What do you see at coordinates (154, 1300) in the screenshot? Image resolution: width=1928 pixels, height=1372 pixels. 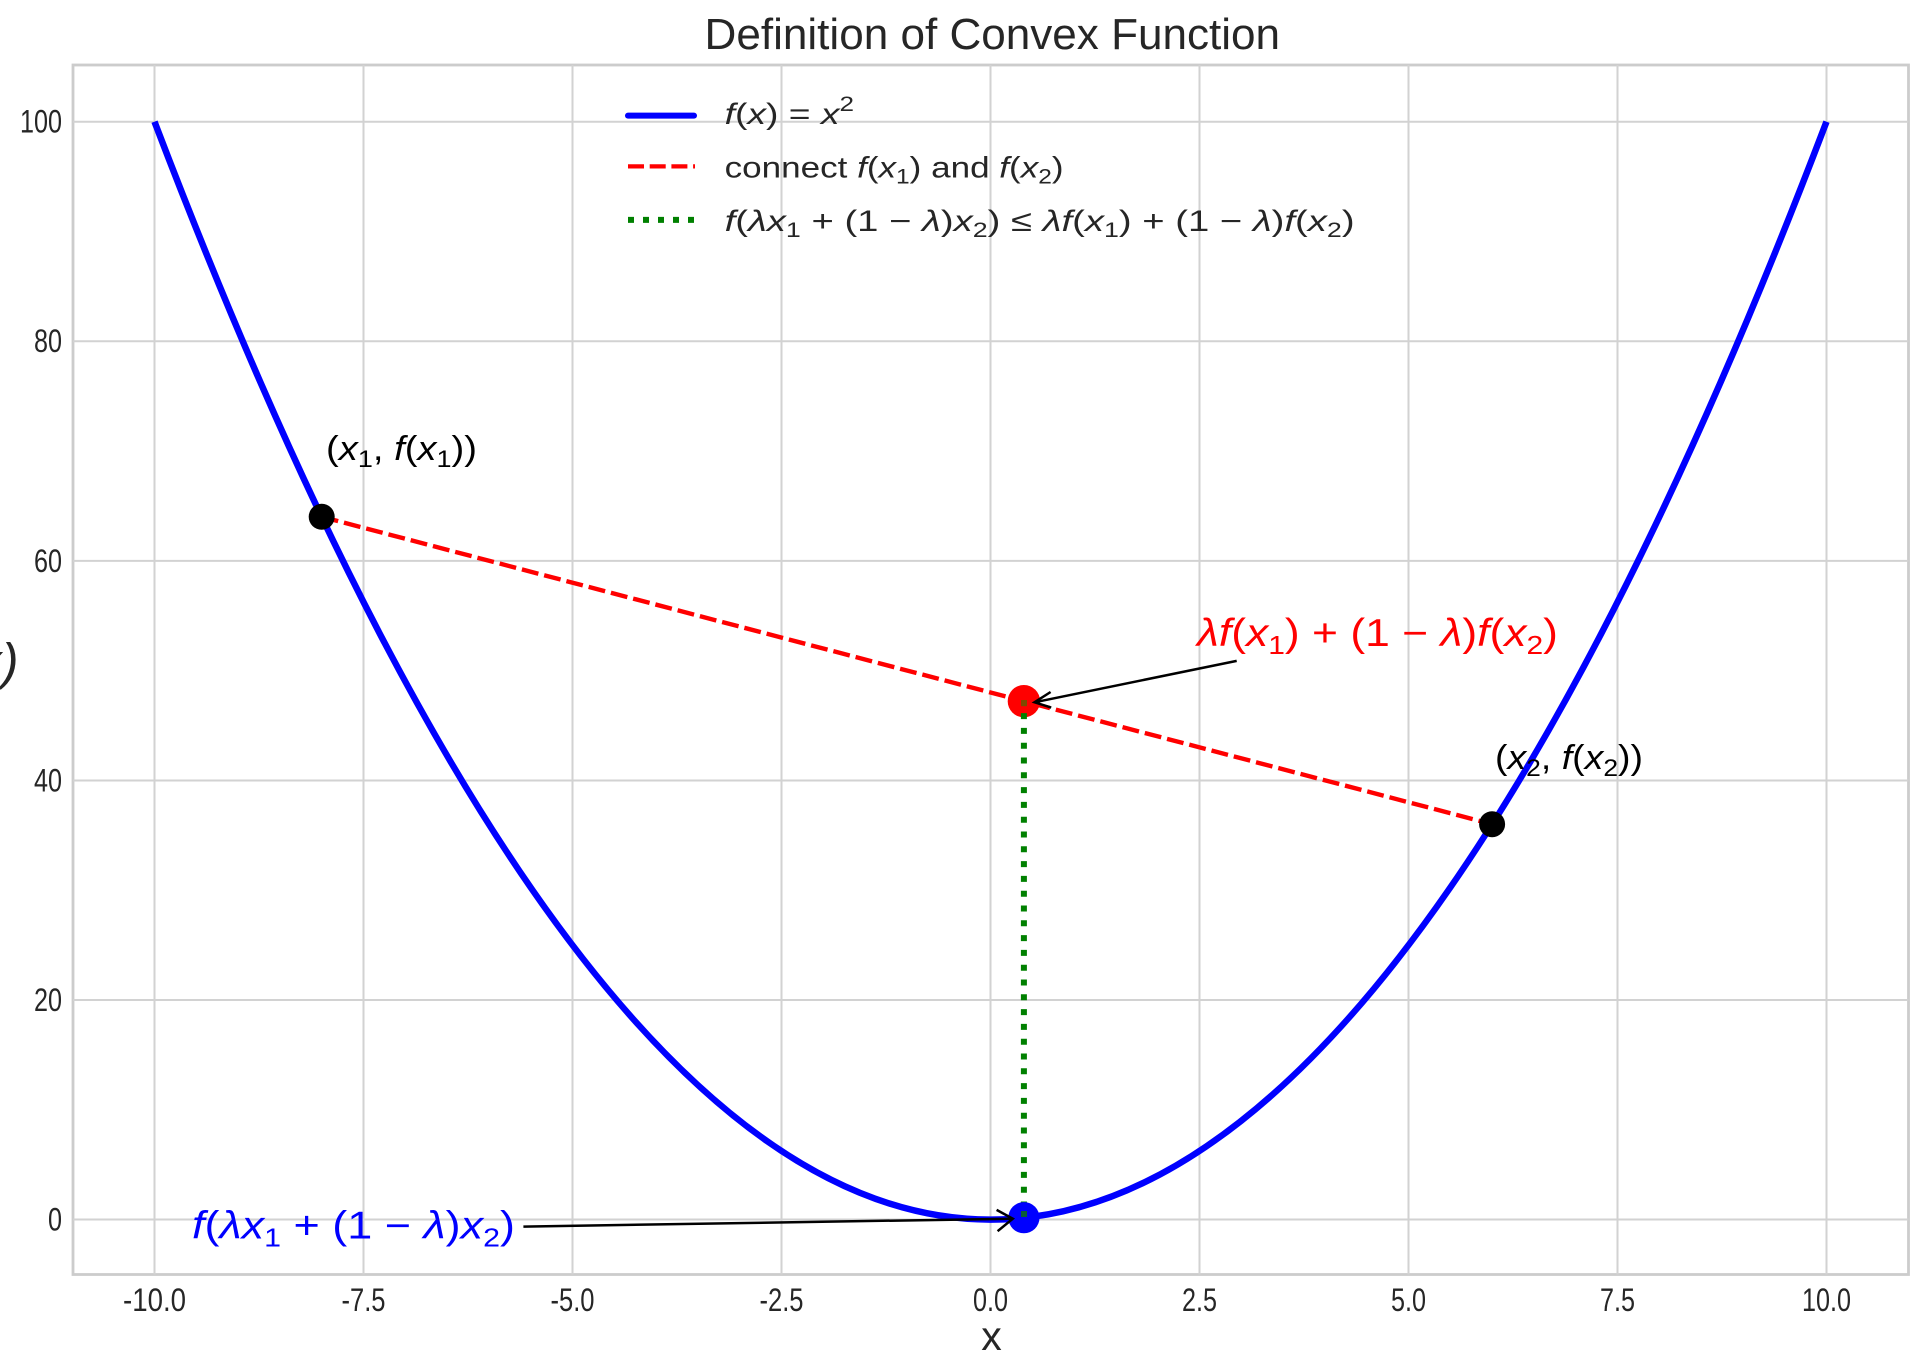 I see `svg-text: -10.0` at bounding box center [154, 1300].